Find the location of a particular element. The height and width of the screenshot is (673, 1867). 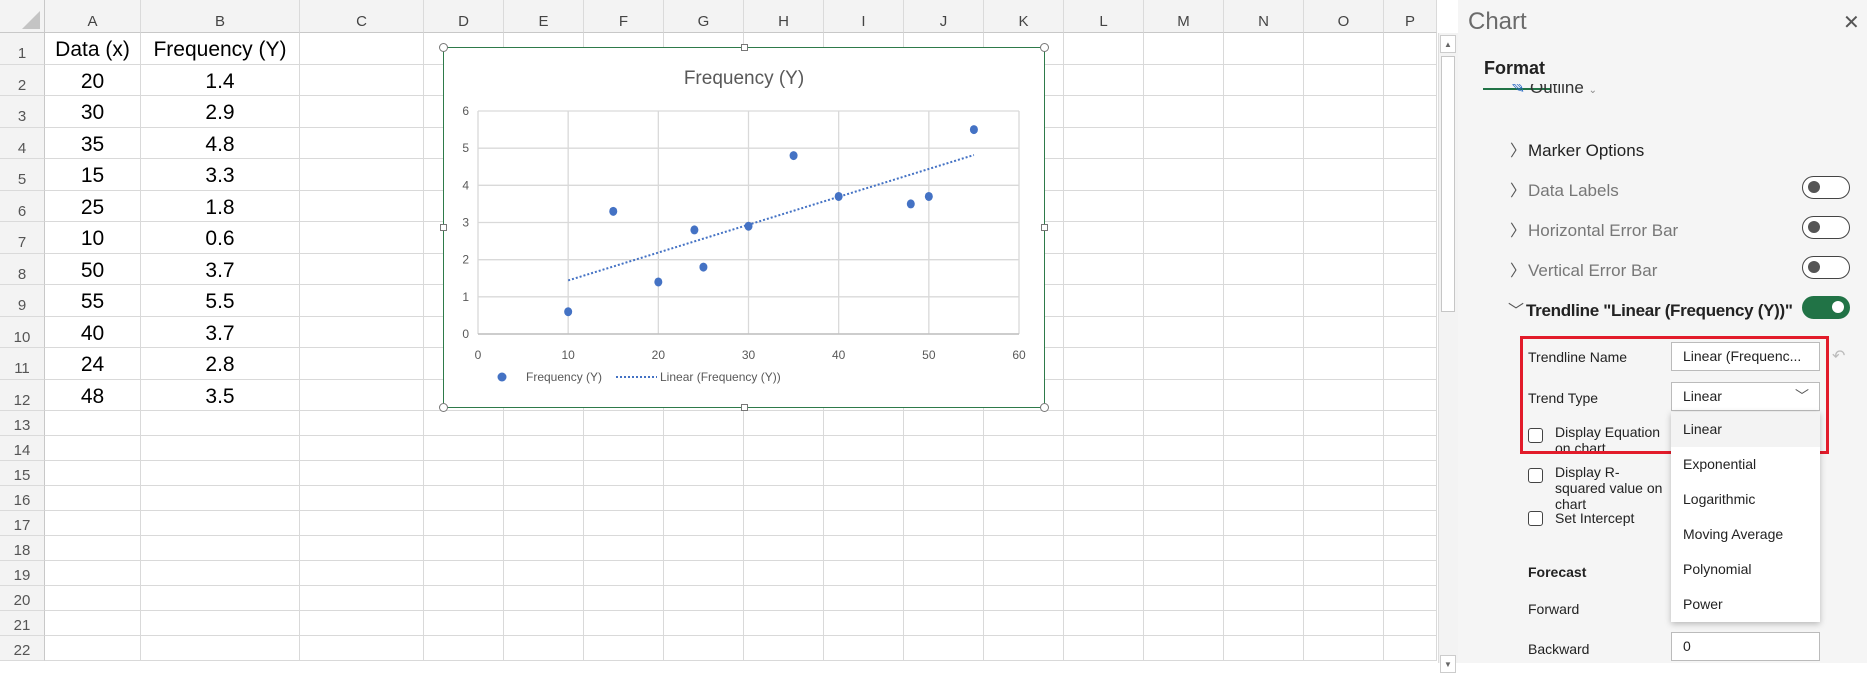

trend-type-option: Logarithmic is located at coordinates (1719, 499).